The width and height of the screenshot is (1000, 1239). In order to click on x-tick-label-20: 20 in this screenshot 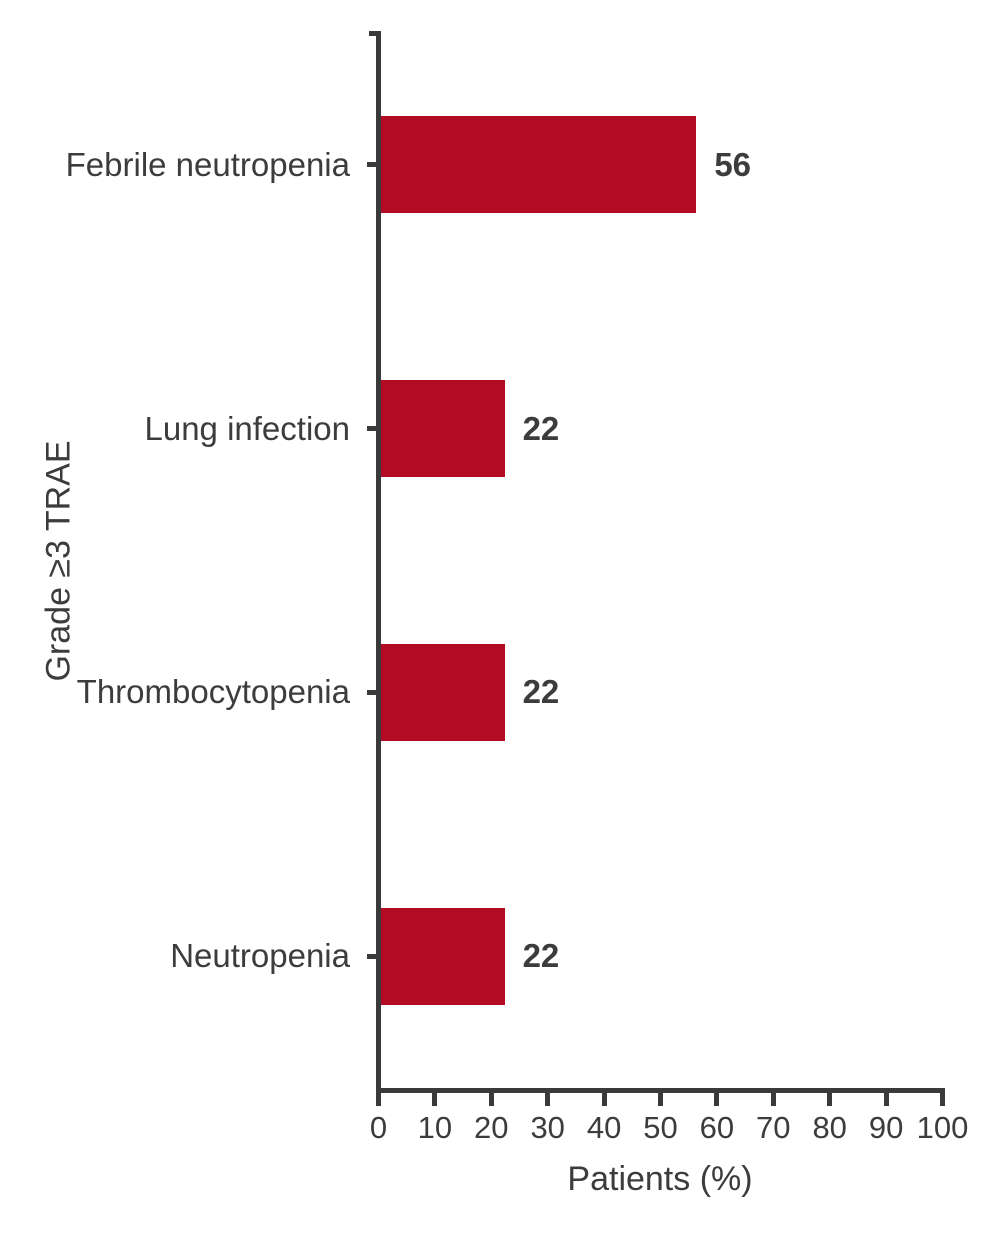, I will do `click(491, 1127)`.